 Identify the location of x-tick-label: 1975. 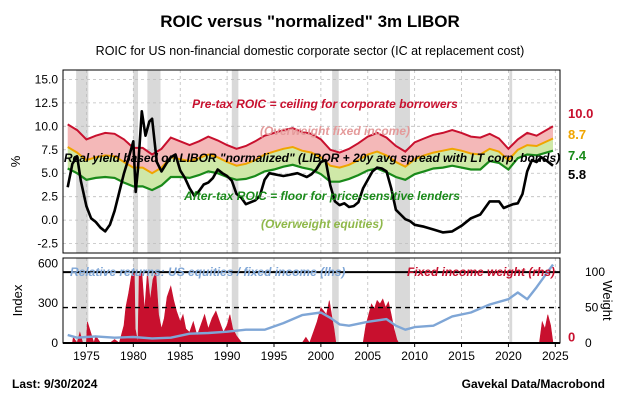
(86, 356).